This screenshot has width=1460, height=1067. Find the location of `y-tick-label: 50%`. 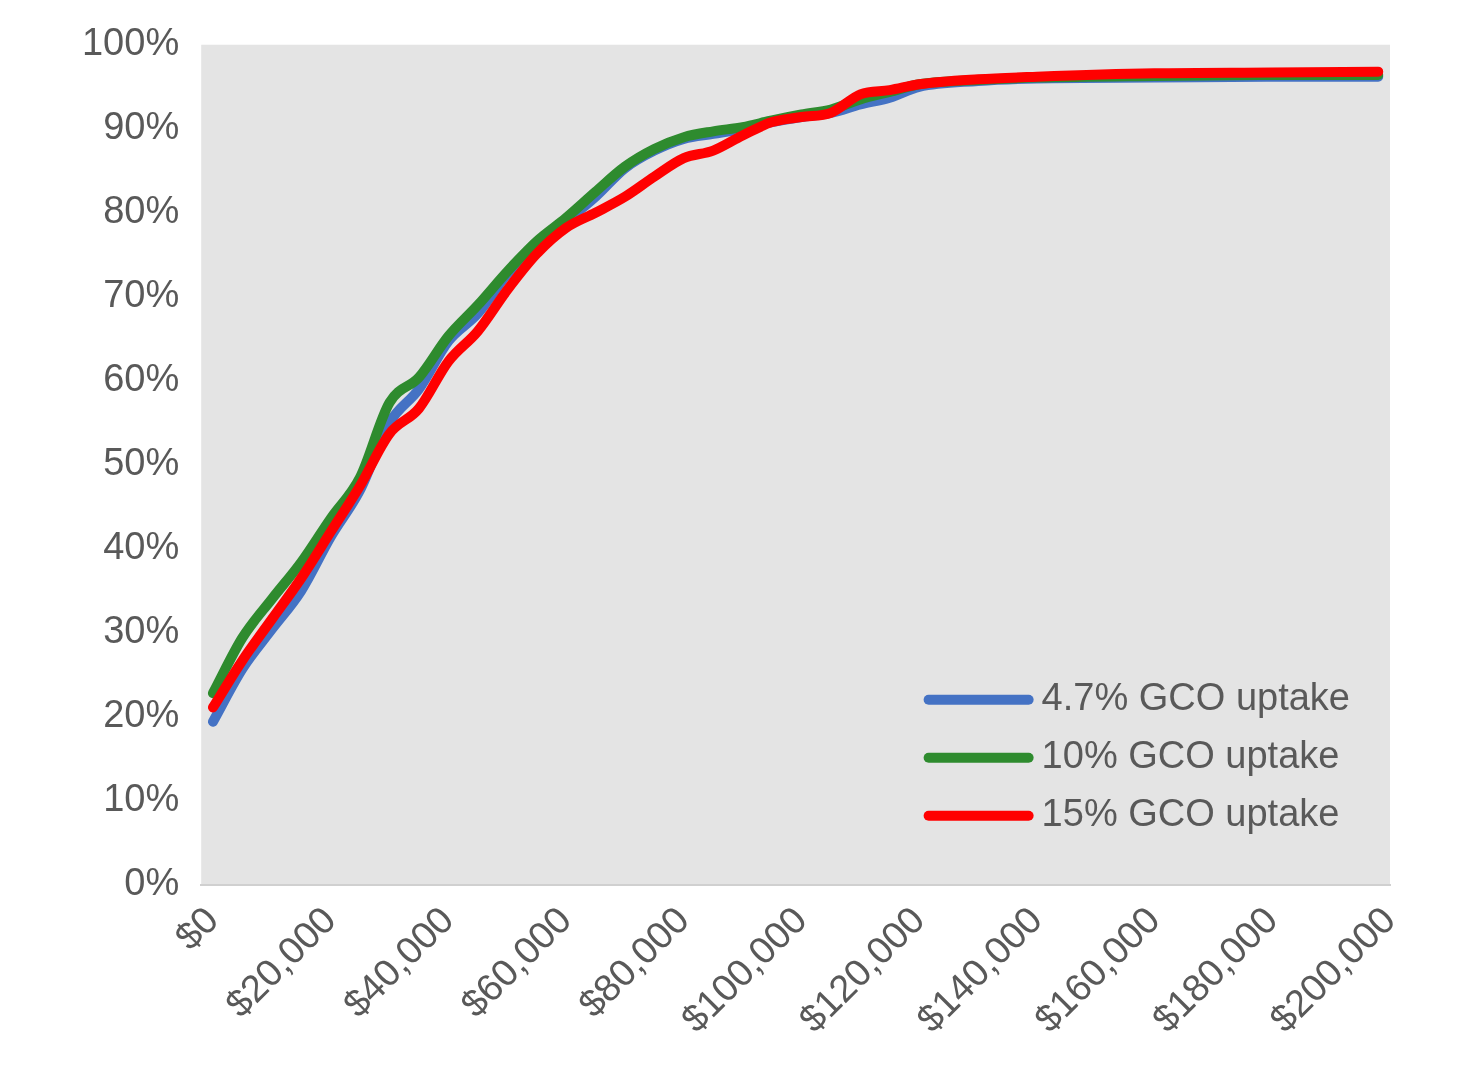

y-tick-label: 50% is located at coordinates (141, 462).